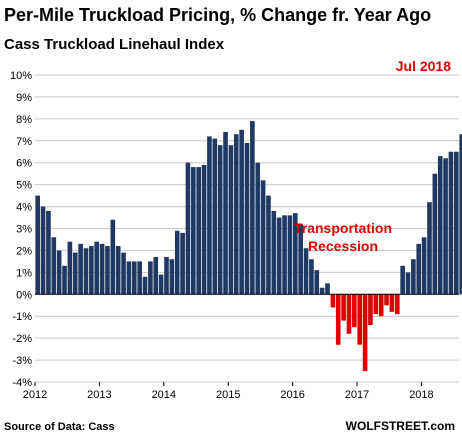 Image resolution: width=462 pixels, height=437 pixels. Describe the element at coordinates (59, 427) in the screenshot. I see `source-note: Source of Data: Cass` at that location.